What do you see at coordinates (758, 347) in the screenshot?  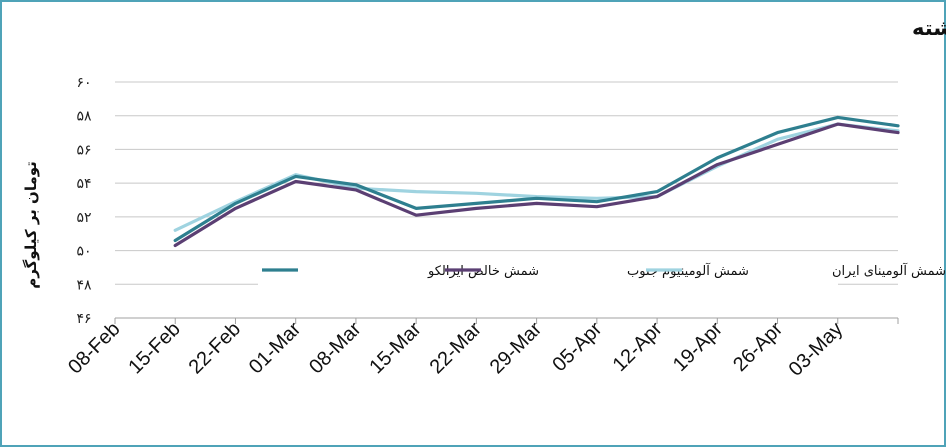 I see `x-tick-label: 26-Apr` at bounding box center [758, 347].